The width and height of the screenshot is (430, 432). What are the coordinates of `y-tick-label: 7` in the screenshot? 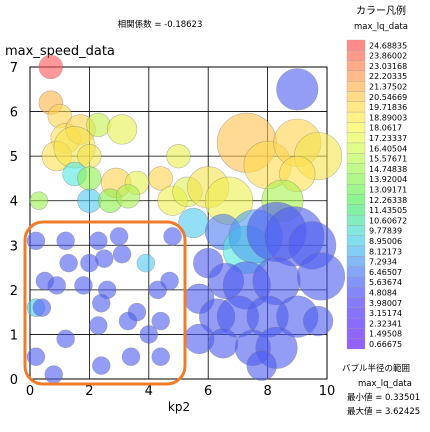 It's located at (14, 68).